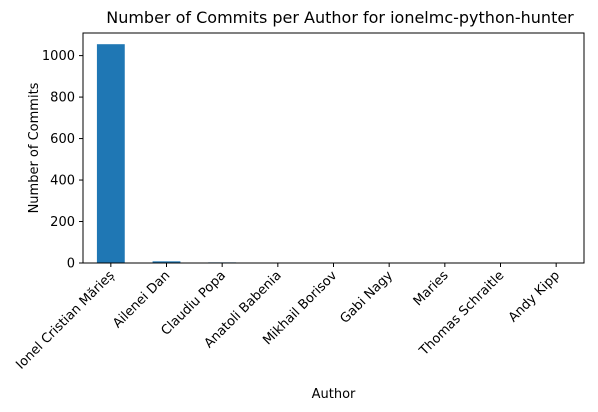 Image resolution: width=598 pixels, height=412 pixels. I want to click on y-axis-ticks: 0 200 400 600 800 1000, so click(62, 160).